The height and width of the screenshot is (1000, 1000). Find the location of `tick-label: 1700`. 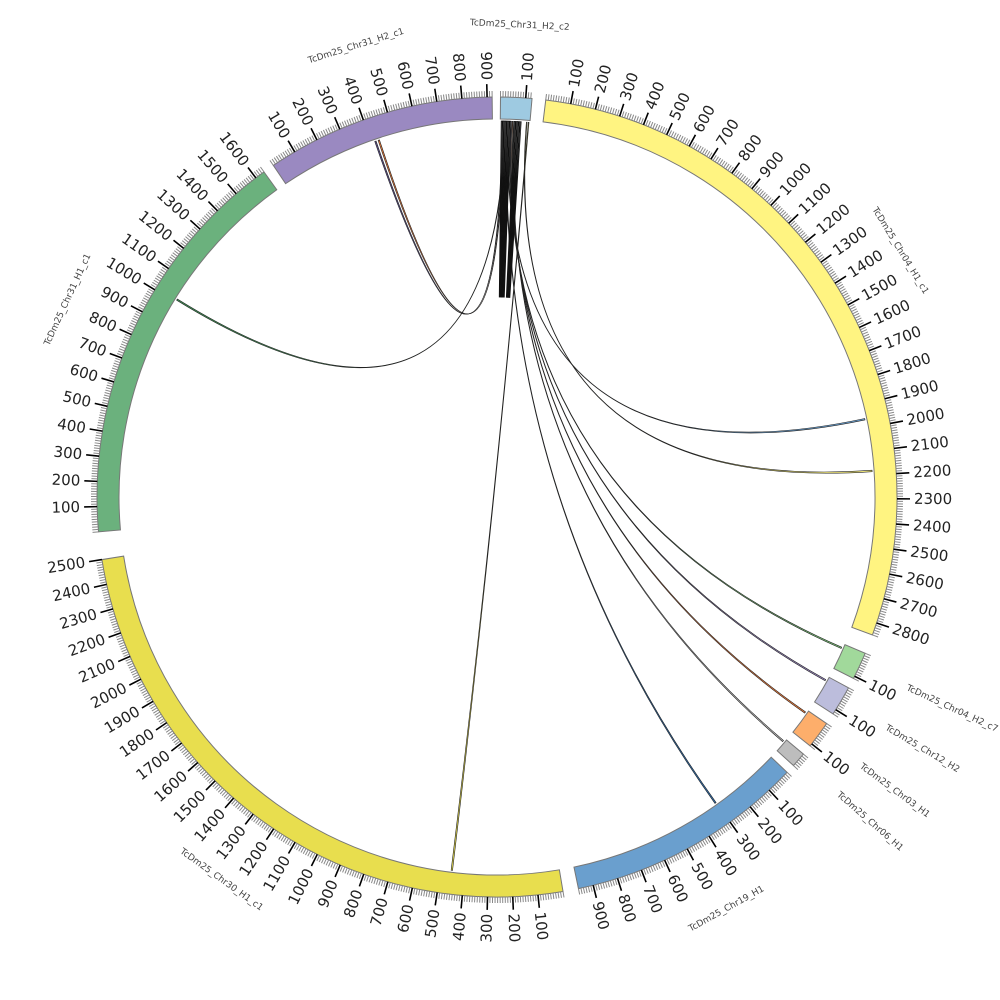

tick-label: 1700 is located at coordinates (903, 337).